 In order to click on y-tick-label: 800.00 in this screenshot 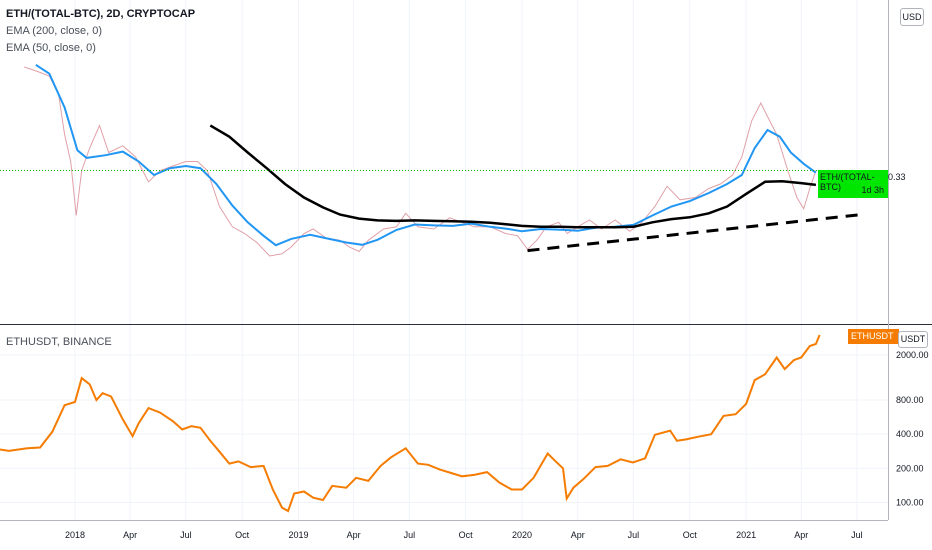, I will do `click(910, 400)`.